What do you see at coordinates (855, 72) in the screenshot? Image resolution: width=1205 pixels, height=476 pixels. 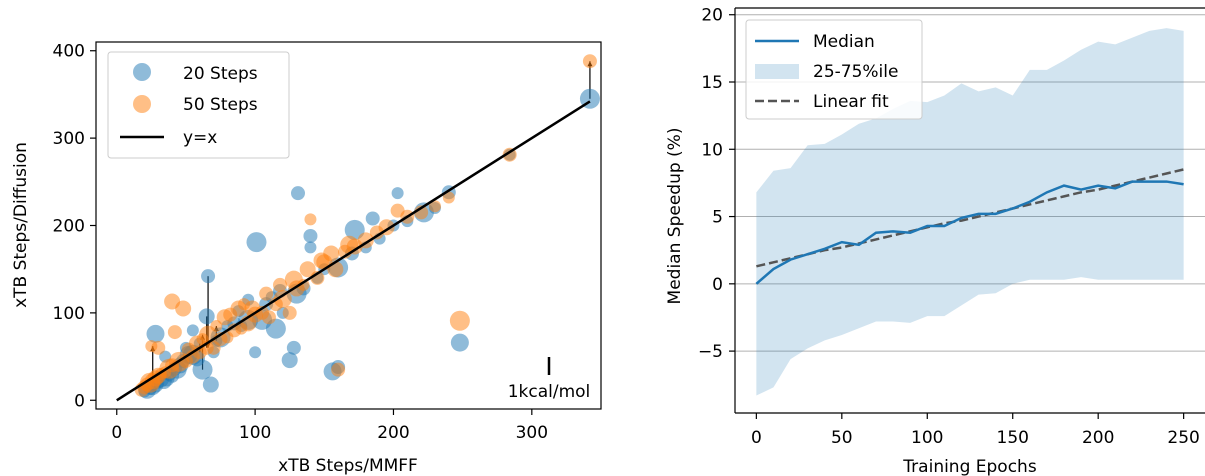 I see `legend-label-iqr: 25-75%ile` at bounding box center [855, 72].